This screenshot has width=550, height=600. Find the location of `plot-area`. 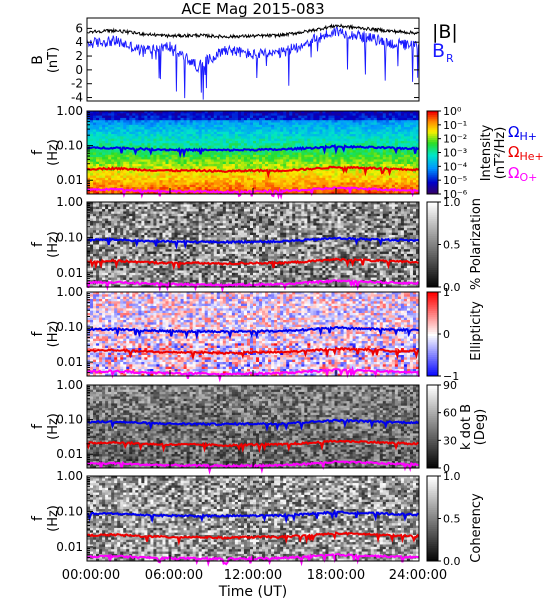

plot-area is located at coordinates (253, 59).